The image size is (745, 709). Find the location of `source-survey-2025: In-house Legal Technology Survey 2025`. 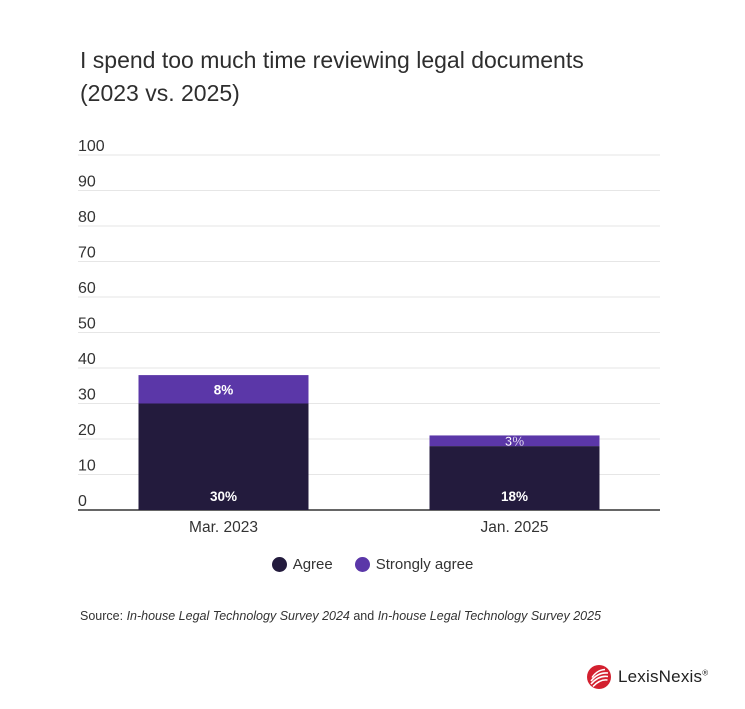

source-survey-2025: In-house Legal Technology Survey 2025 is located at coordinates (489, 616).